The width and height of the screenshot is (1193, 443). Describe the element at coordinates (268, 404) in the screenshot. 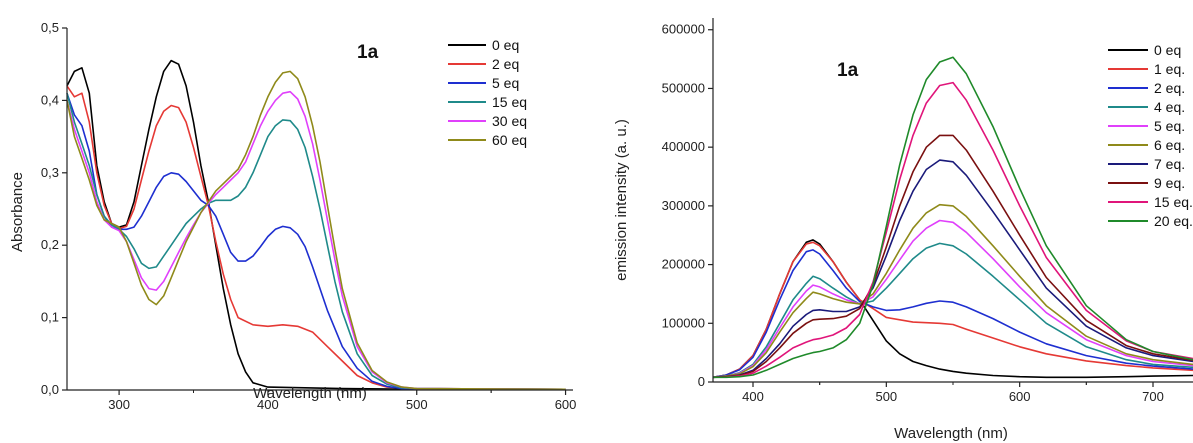

I see `absorbance-x-tick-label: 400` at that location.